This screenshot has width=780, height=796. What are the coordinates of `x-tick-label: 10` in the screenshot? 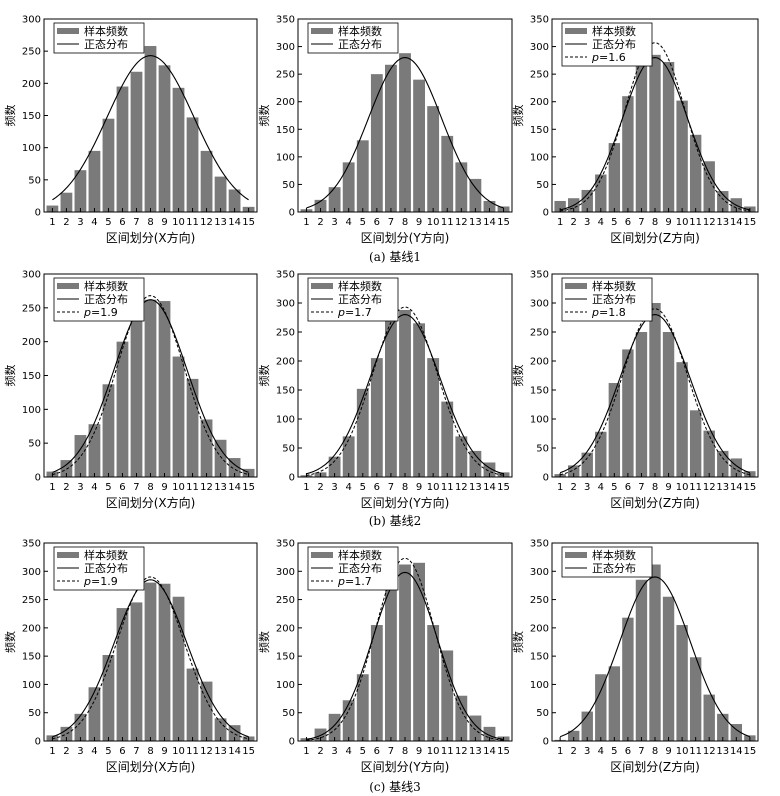 It's located at (682, 222).